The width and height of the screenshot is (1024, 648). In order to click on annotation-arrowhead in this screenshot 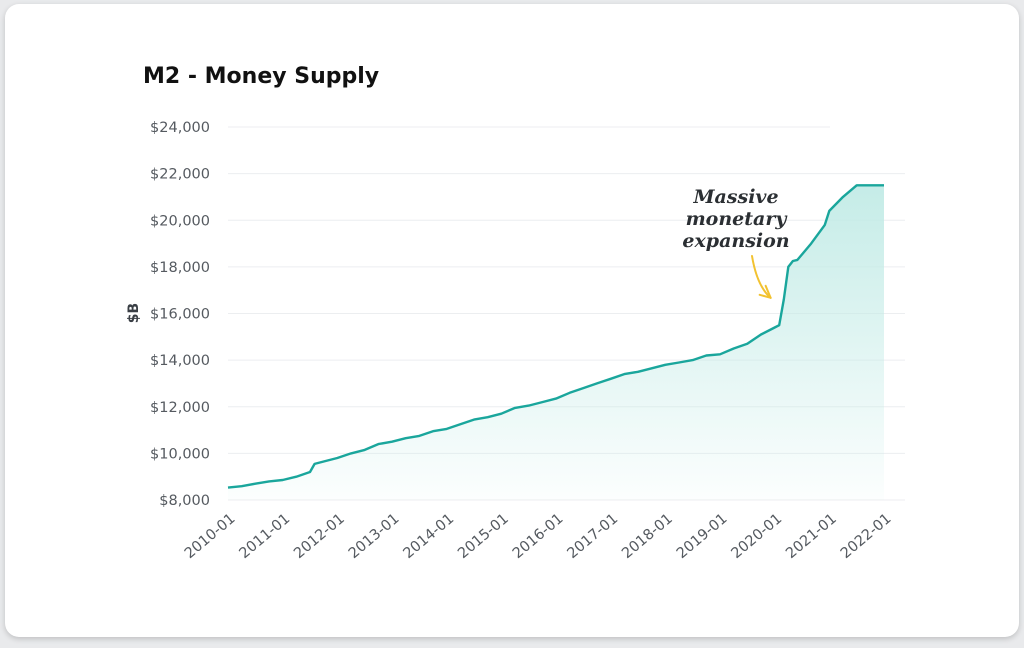, I will do `click(765, 291)`.